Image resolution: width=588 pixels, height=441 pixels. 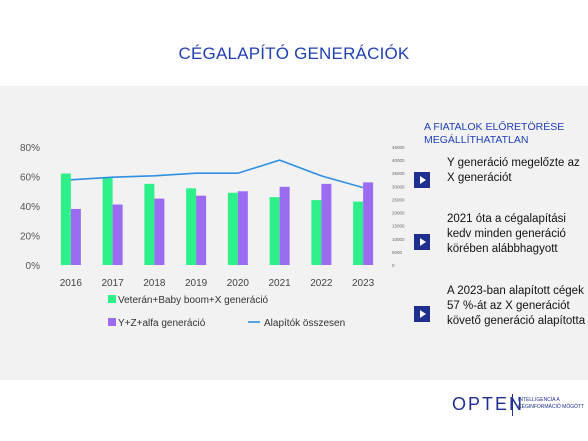 I want to click on x-axis-labels: 2016 2017 2018 2019 2020 2021 2022 2023, so click(x=217, y=283).